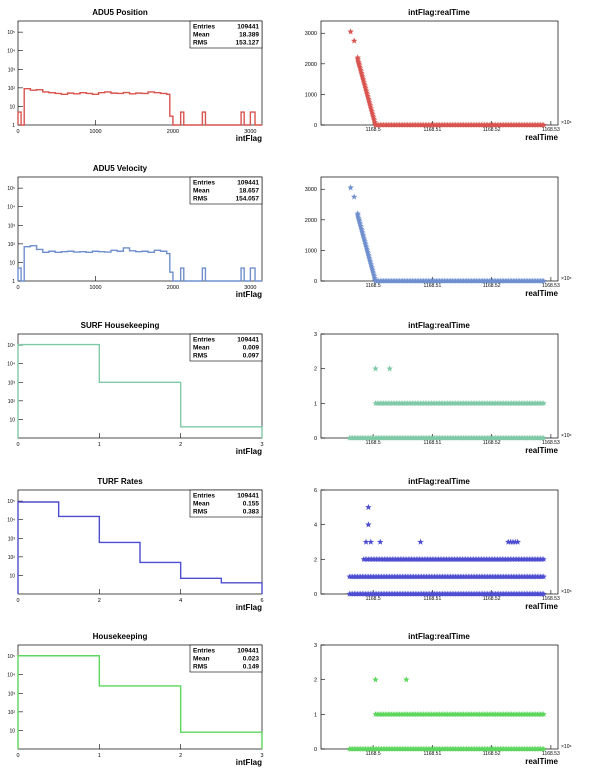 This screenshot has width=596, height=772. I want to click on y-tick-label: 1, so click(315, 404).